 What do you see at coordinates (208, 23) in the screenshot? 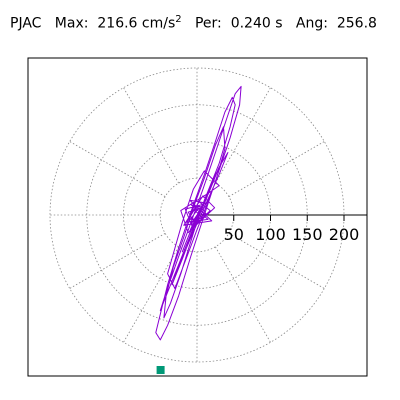
I see `per-label: Per:` at bounding box center [208, 23].